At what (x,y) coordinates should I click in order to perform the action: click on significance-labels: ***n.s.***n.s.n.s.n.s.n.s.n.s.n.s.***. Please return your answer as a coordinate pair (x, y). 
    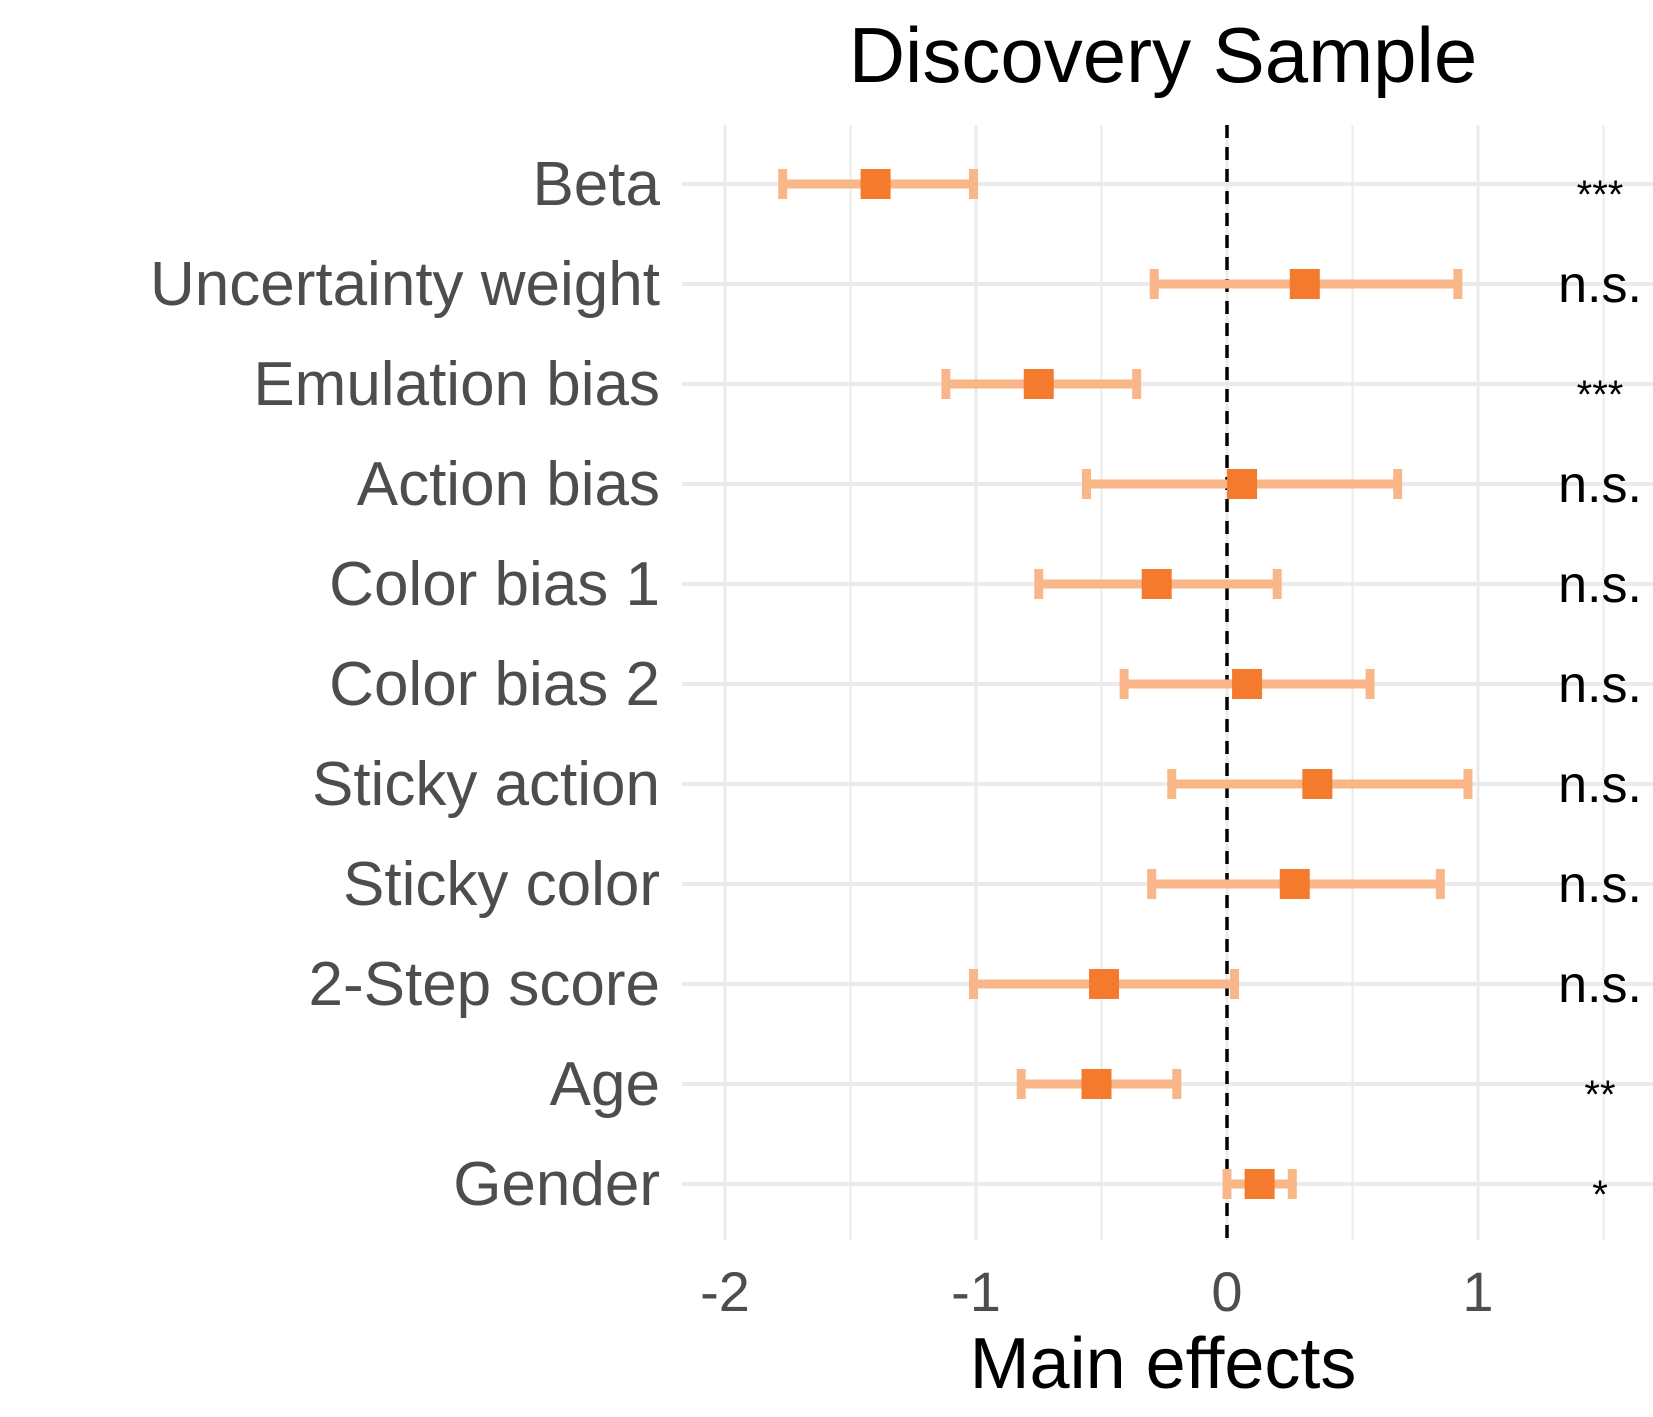
    Looking at the image, I should click on (1600, 695).